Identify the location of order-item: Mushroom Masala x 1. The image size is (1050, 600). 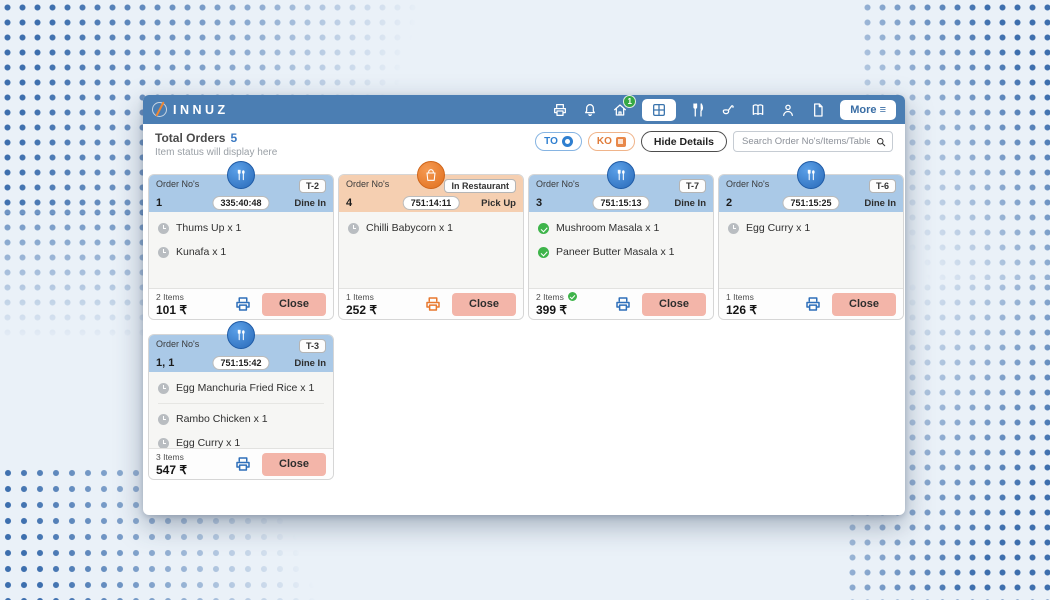
(621, 228).